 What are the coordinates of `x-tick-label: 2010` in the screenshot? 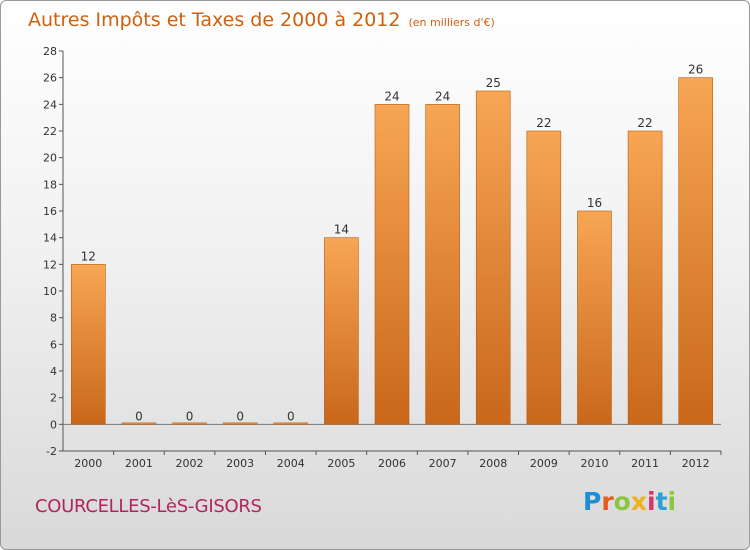 It's located at (594, 463).